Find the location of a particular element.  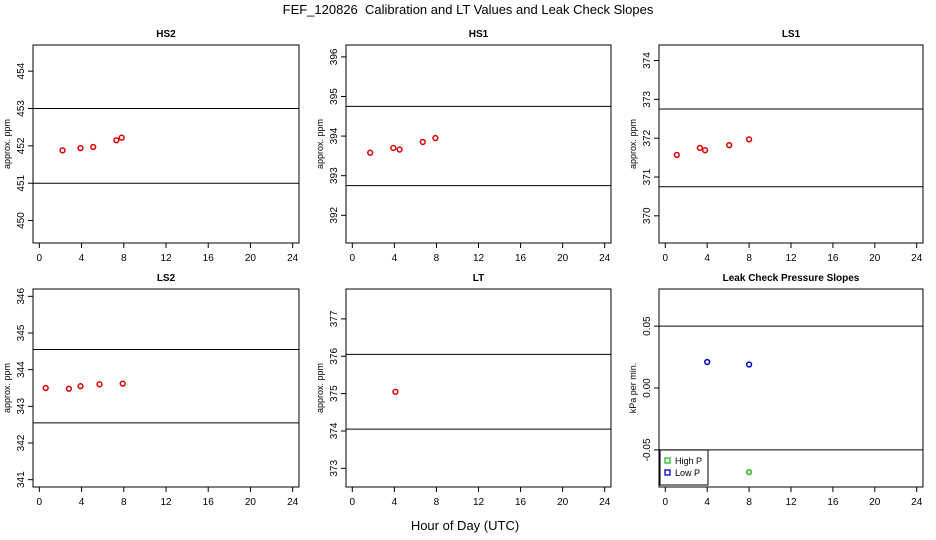

y-tick-label: 396 is located at coordinates (334, 56).